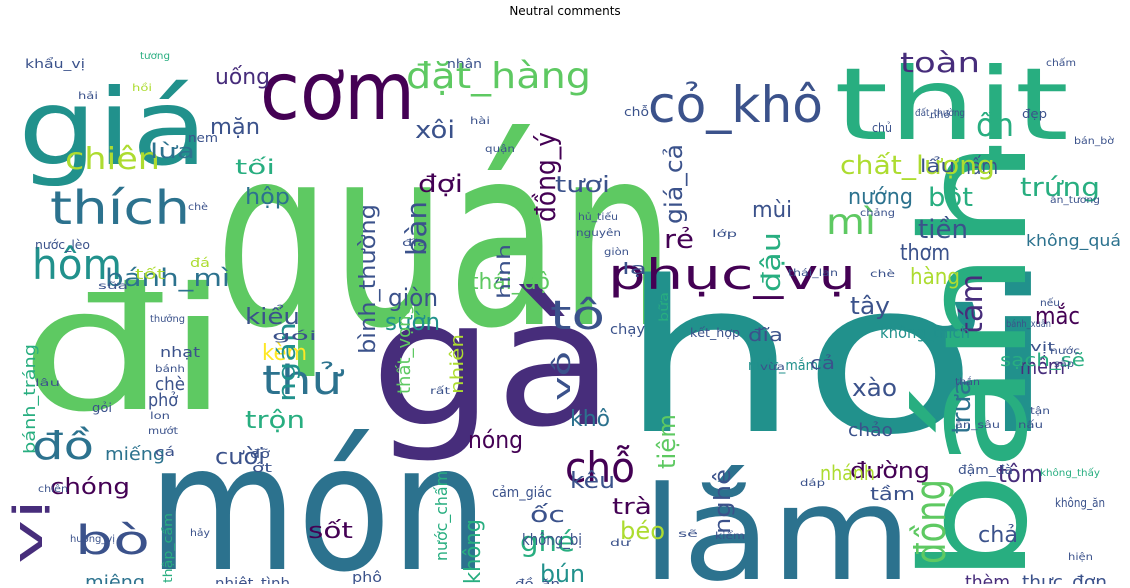  Describe the element at coordinates (925, 333) in the screenshot. I see `word-98: không_thích` at that location.